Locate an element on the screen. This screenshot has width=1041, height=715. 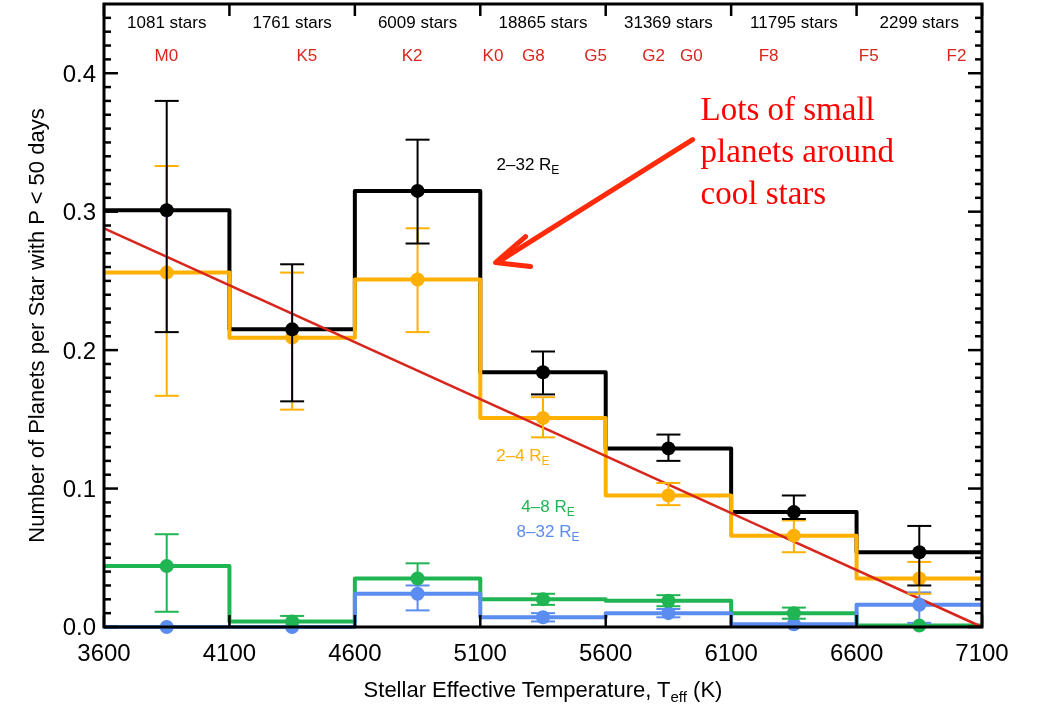
x-tick-label: 7100 is located at coordinates (982, 652).